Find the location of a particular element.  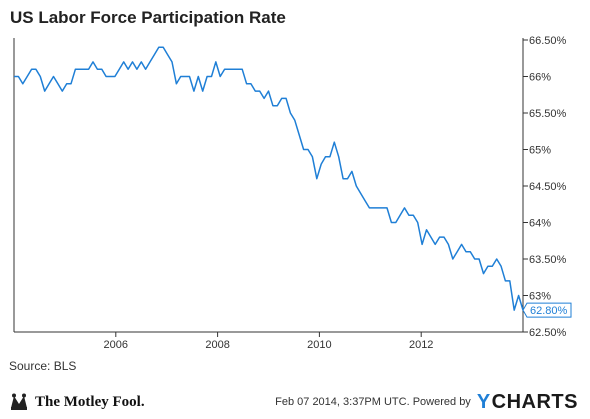

x-tick-label: 2010 is located at coordinates (319, 345).